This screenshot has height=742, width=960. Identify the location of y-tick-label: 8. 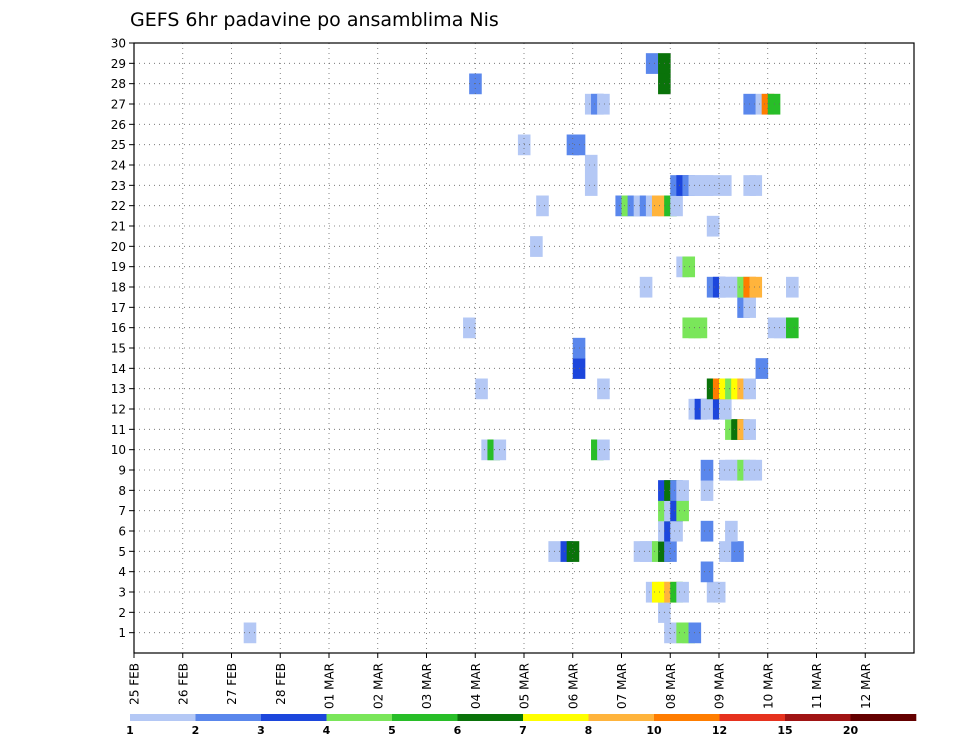
(122, 491).